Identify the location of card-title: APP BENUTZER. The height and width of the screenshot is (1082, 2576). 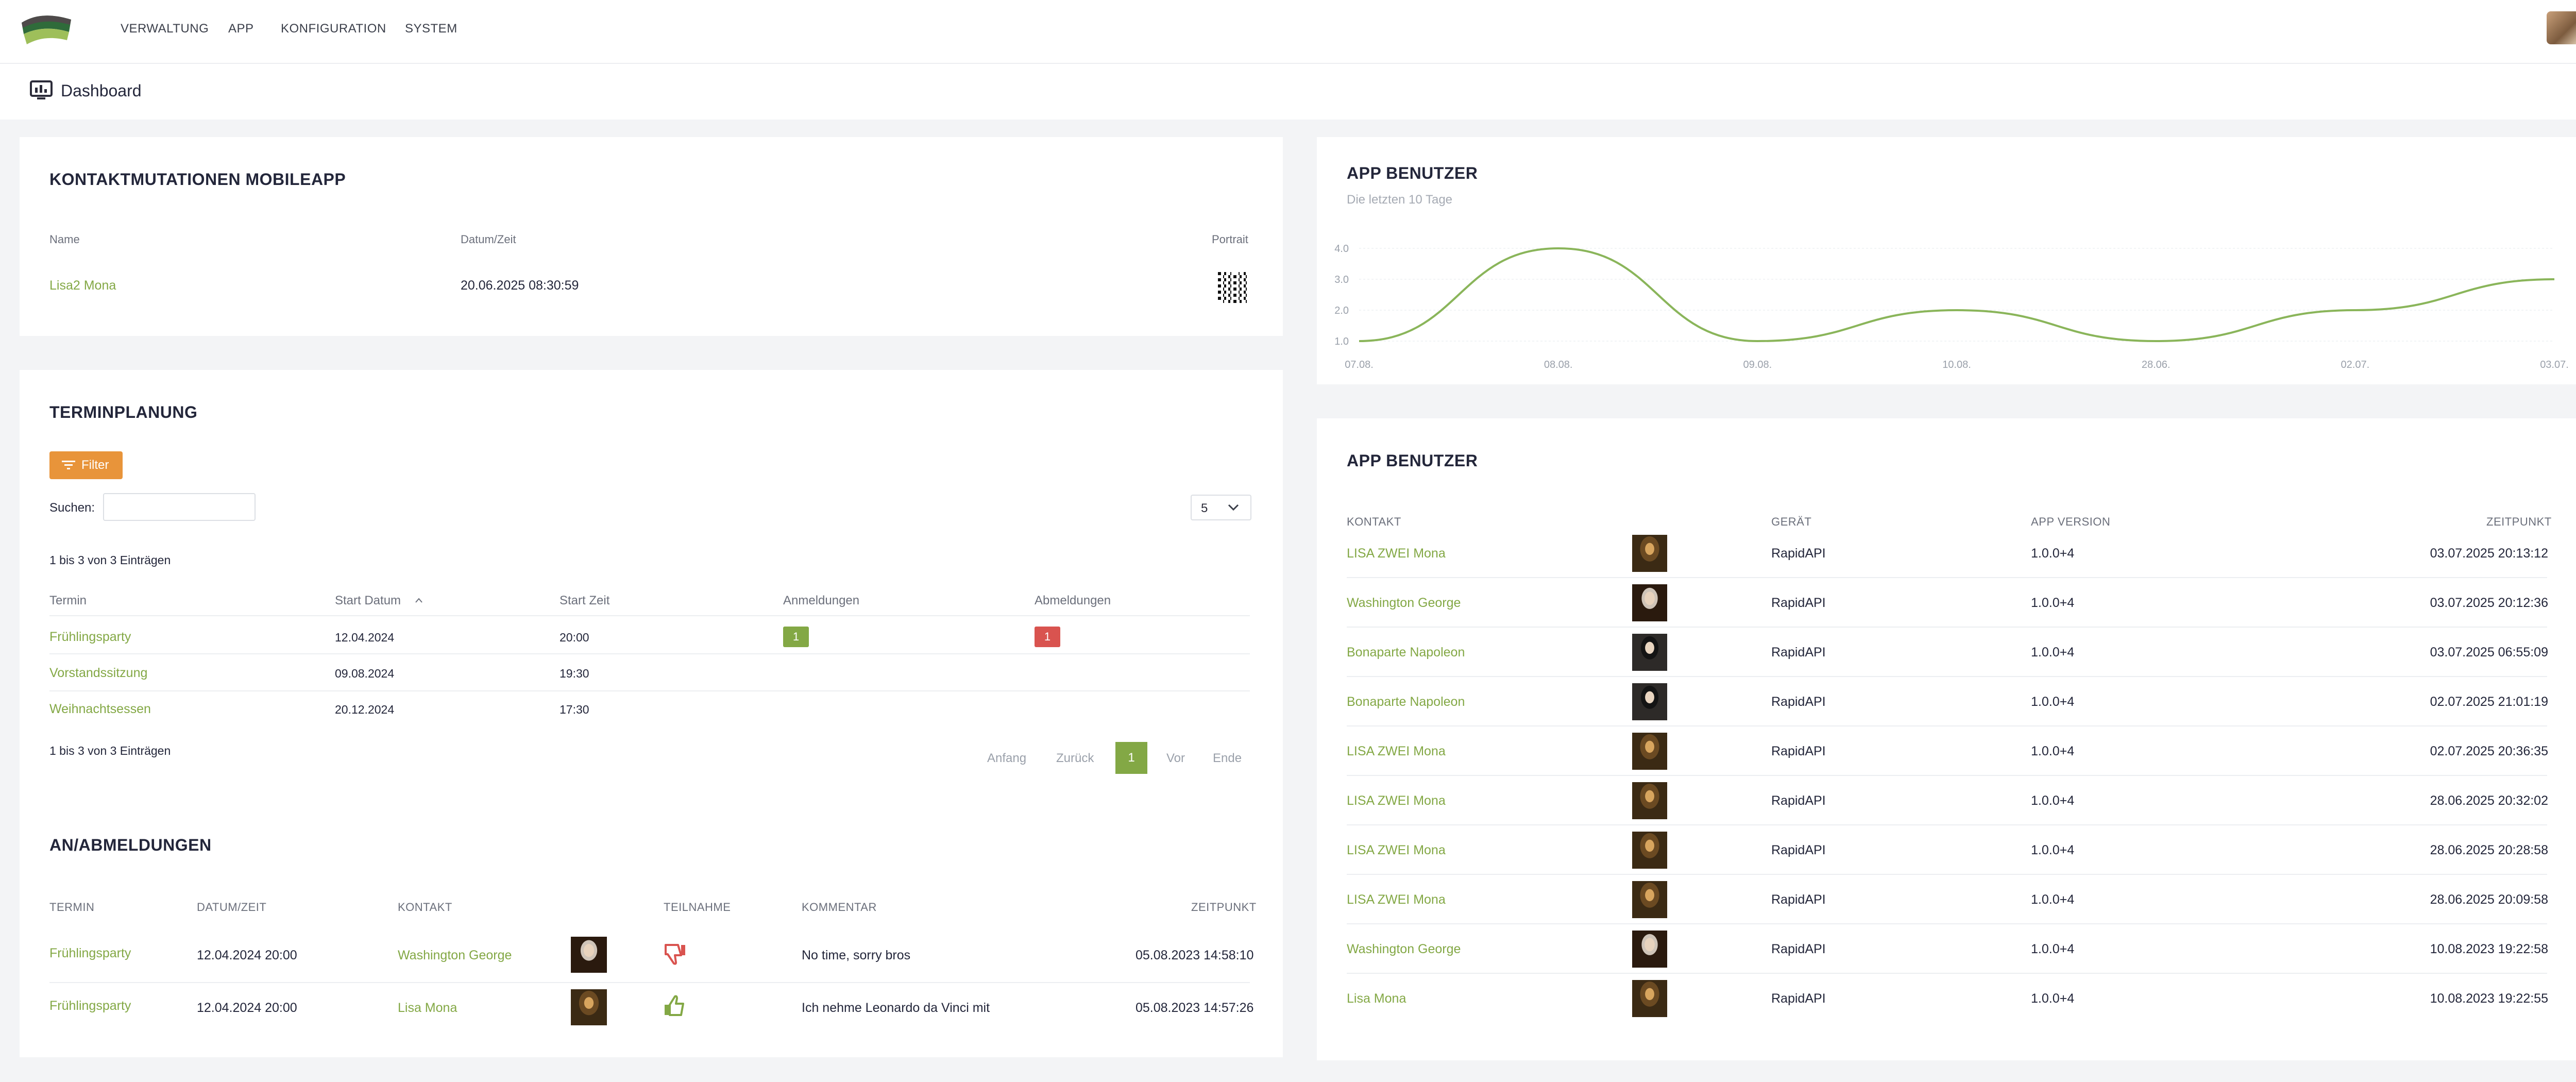
(1413, 461).